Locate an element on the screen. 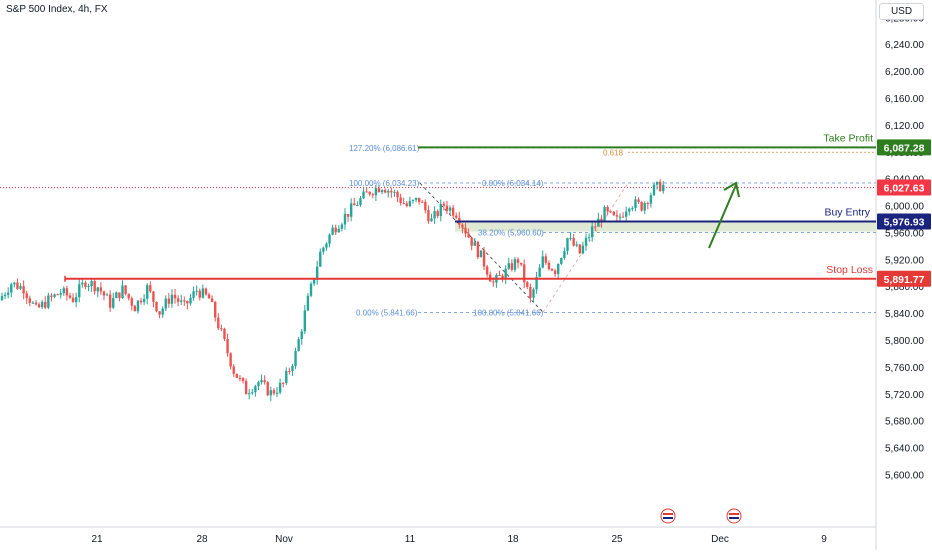 The width and height of the screenshot is (932, 555). price-badge-current is located at coordinates (904, 187).